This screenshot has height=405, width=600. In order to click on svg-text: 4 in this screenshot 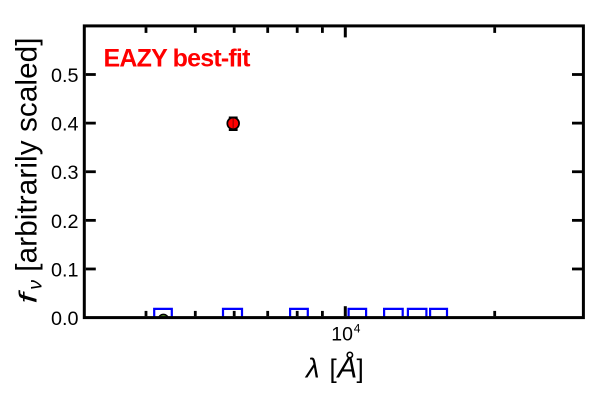, I will do `click(357, 329)`.